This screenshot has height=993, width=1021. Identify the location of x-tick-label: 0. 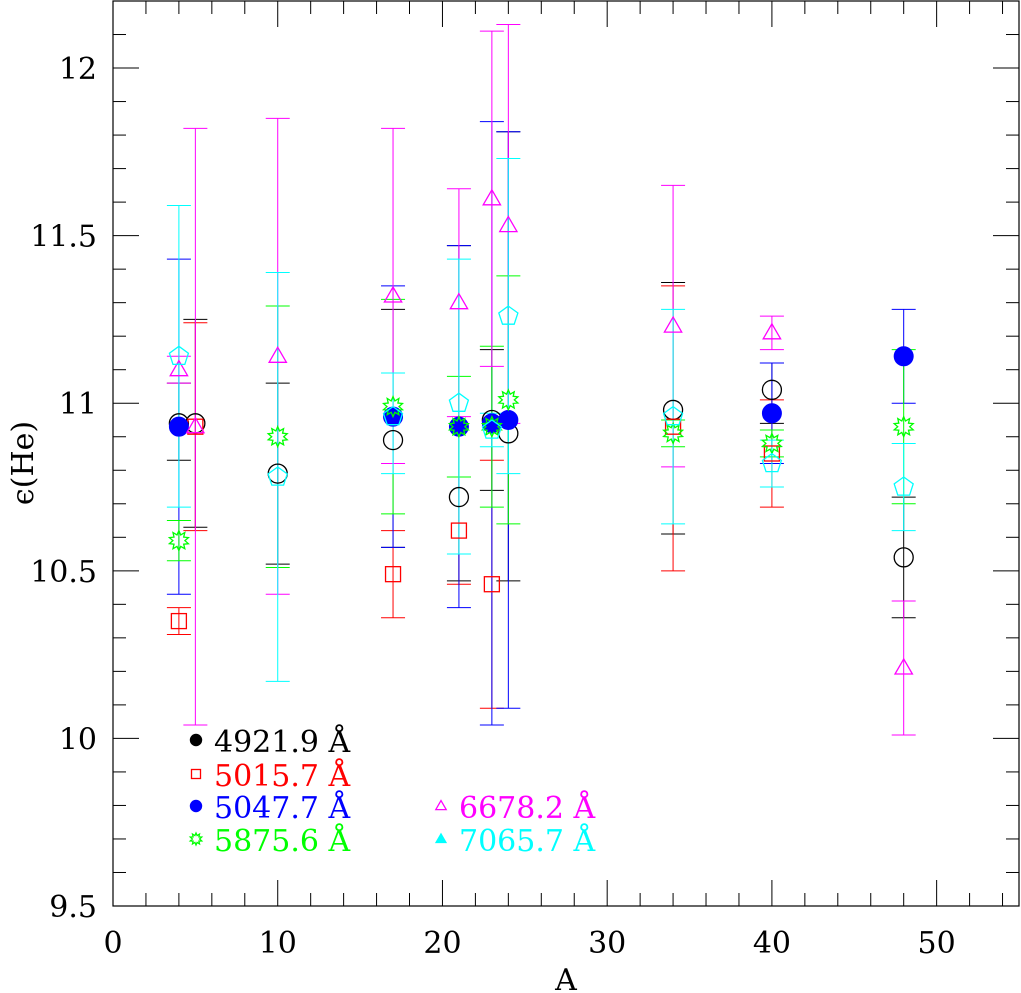
(112, 943).